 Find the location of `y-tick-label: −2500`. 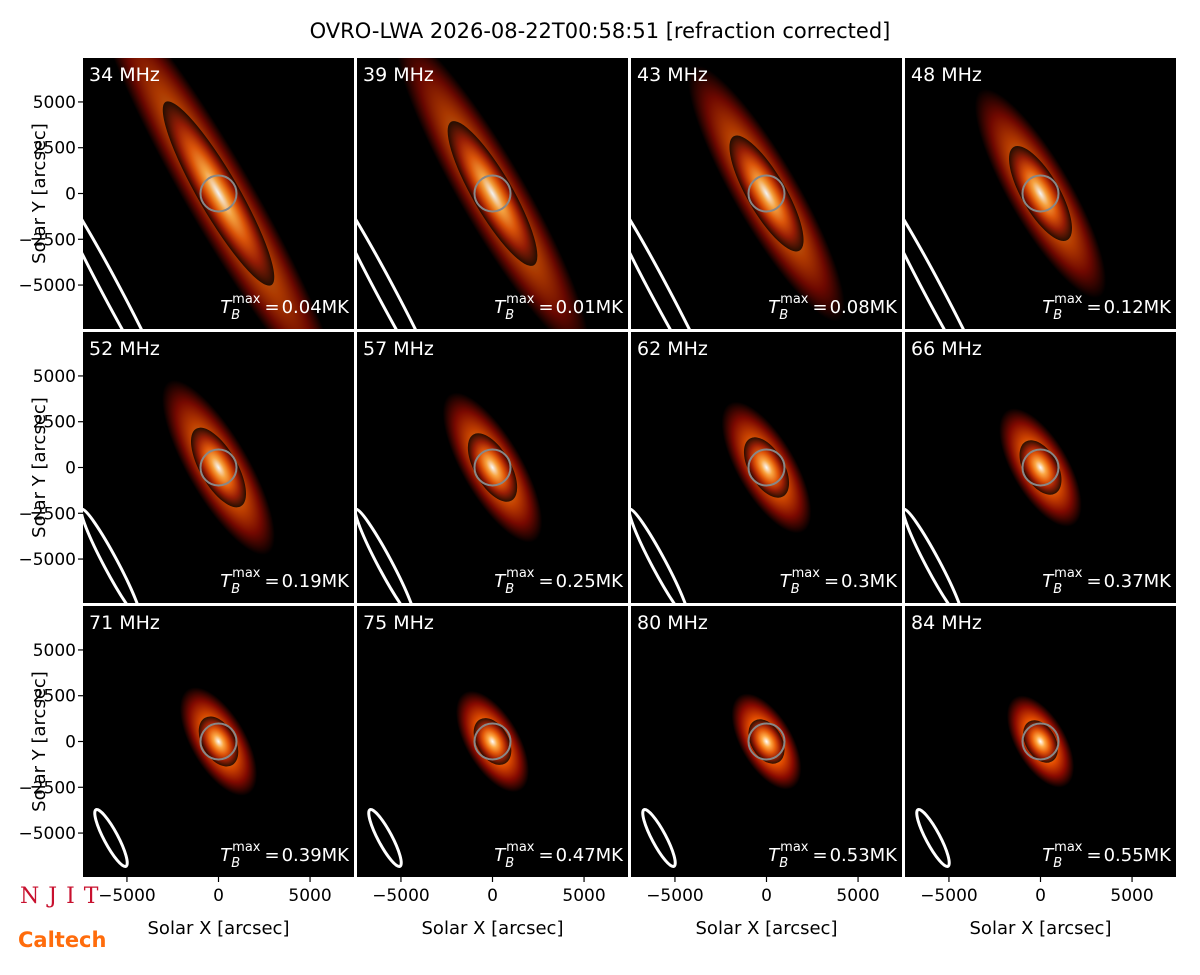

y-tick-label: −2500 is located at coordinates (47, 514).